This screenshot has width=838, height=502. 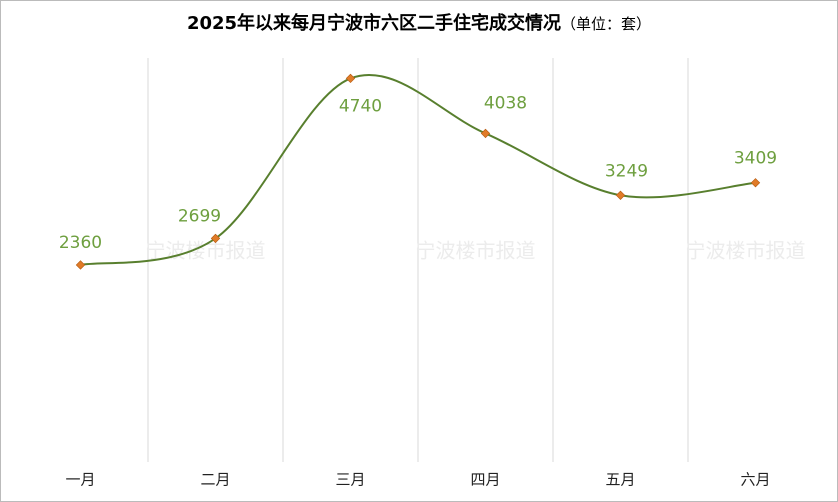 I want to click on data-label: 4038, so click(x=505, y=103).